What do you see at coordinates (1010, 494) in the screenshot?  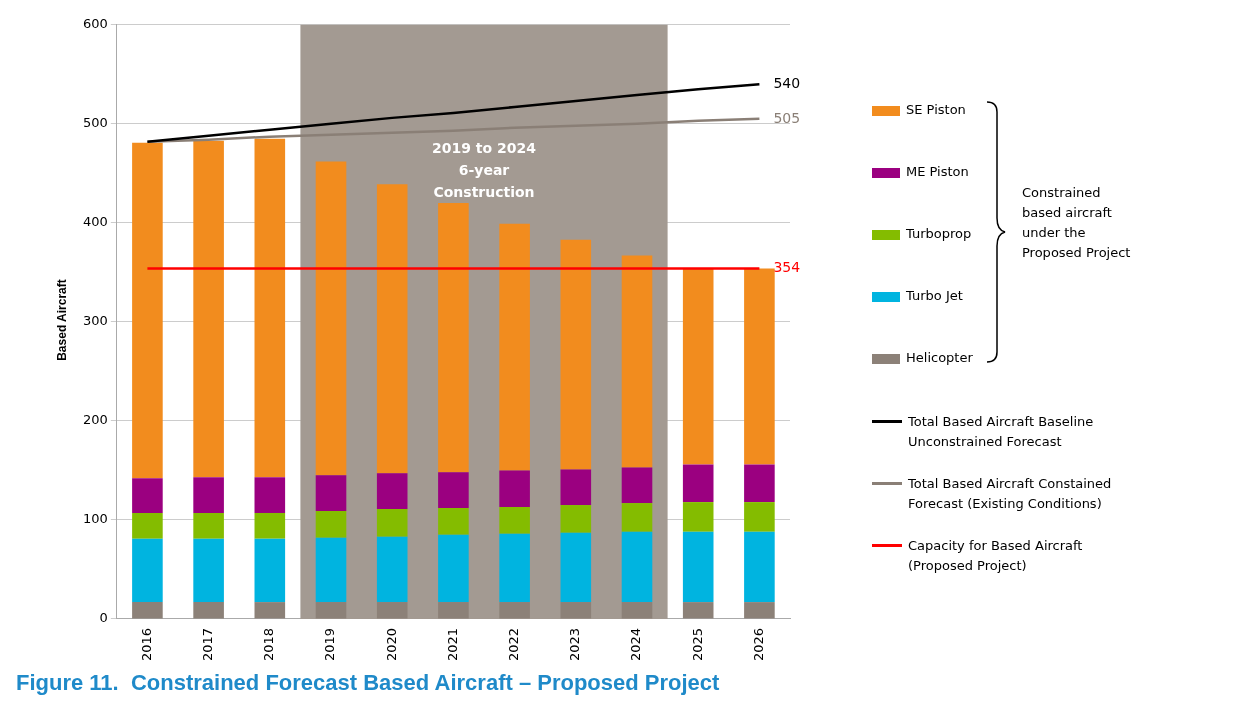 I see `legend-label: Total Based Aircraft Constained Forecast (Existing Conditions)` at bounding box center [1010, 494].